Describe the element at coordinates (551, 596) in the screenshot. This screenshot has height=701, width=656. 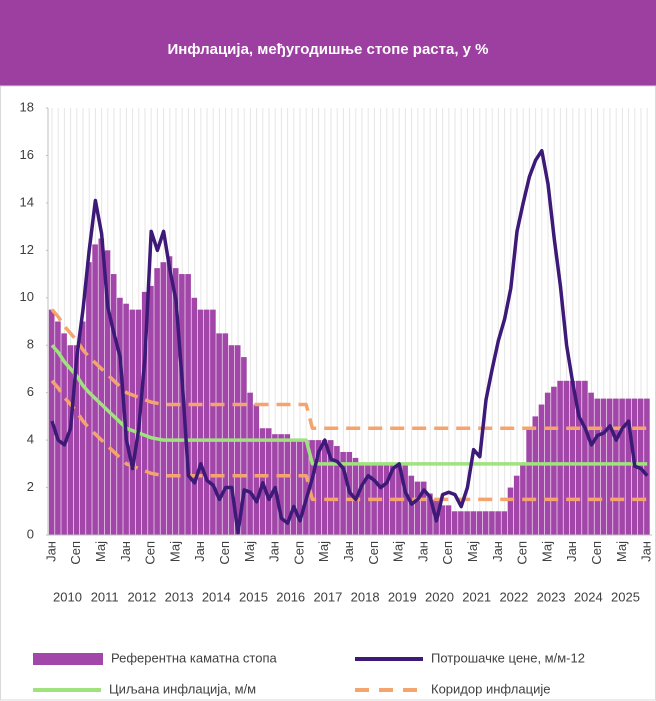
I see `year-label: 2023` at that location.